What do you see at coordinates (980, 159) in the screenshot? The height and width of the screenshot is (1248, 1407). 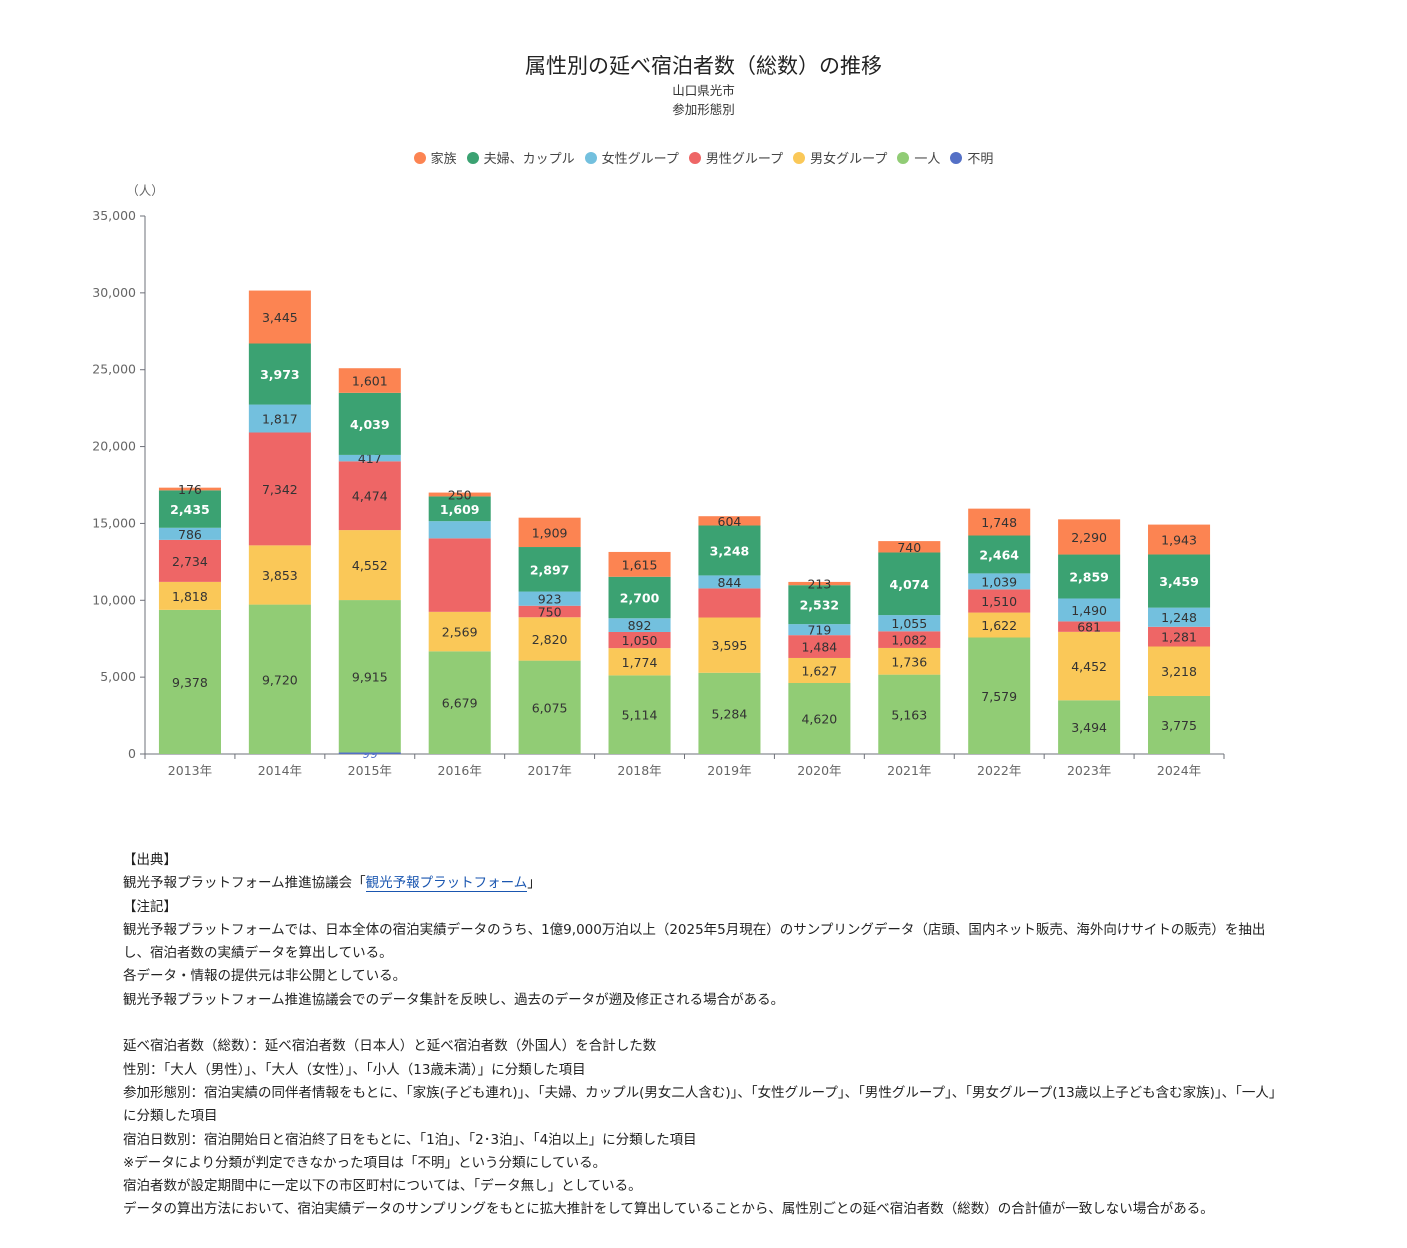 I see `legend-label: 不明` at bounding box center [980, 159].